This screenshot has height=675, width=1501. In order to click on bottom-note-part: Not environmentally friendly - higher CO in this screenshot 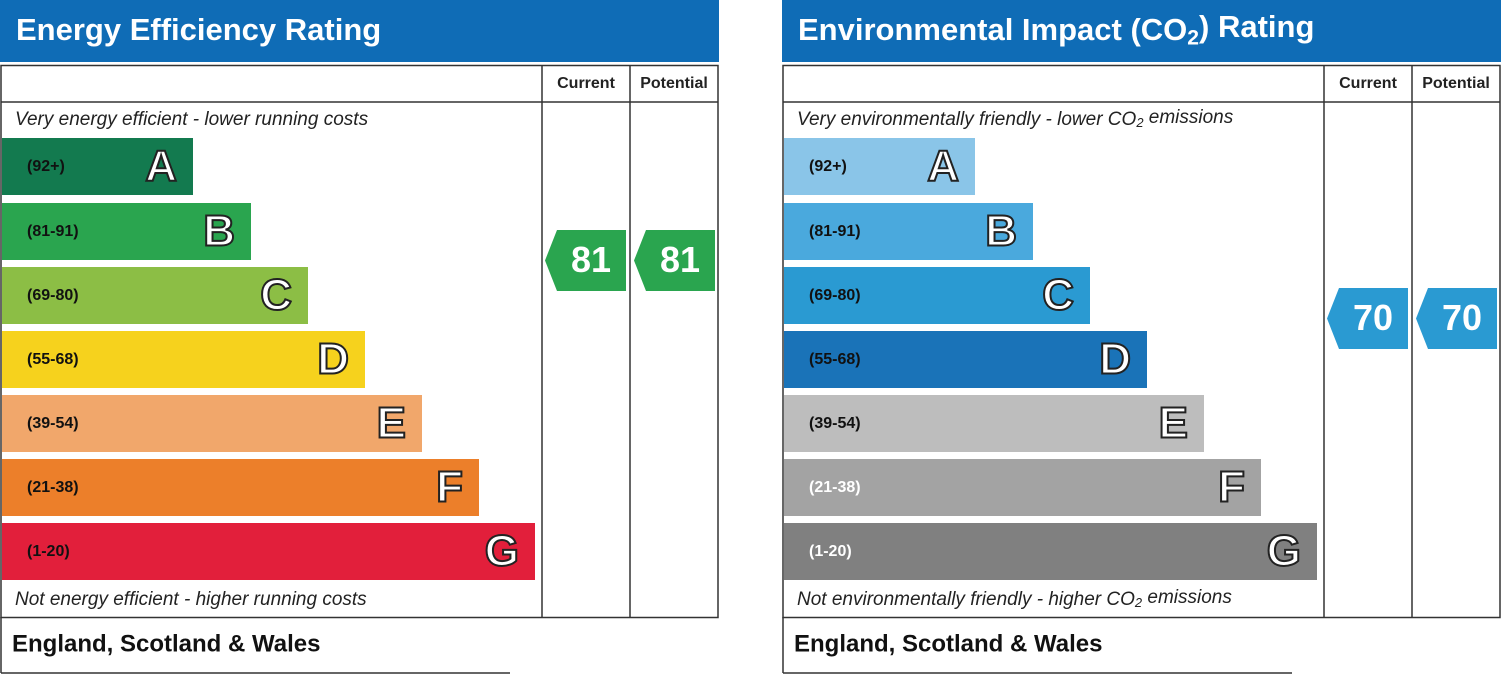, I will do `click(966, 599)`.